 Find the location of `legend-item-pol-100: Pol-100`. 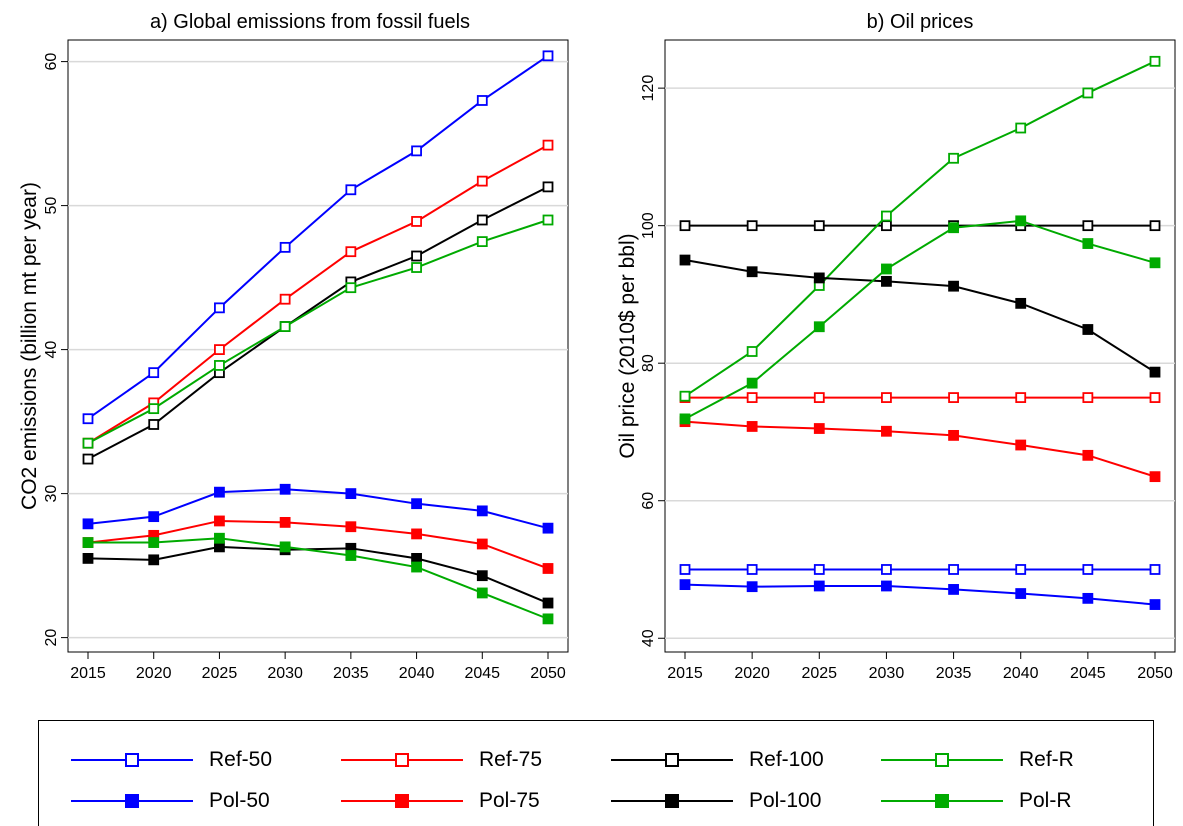

legend-item-pol-100: Pol-100 is located at coordinates (732, 801).